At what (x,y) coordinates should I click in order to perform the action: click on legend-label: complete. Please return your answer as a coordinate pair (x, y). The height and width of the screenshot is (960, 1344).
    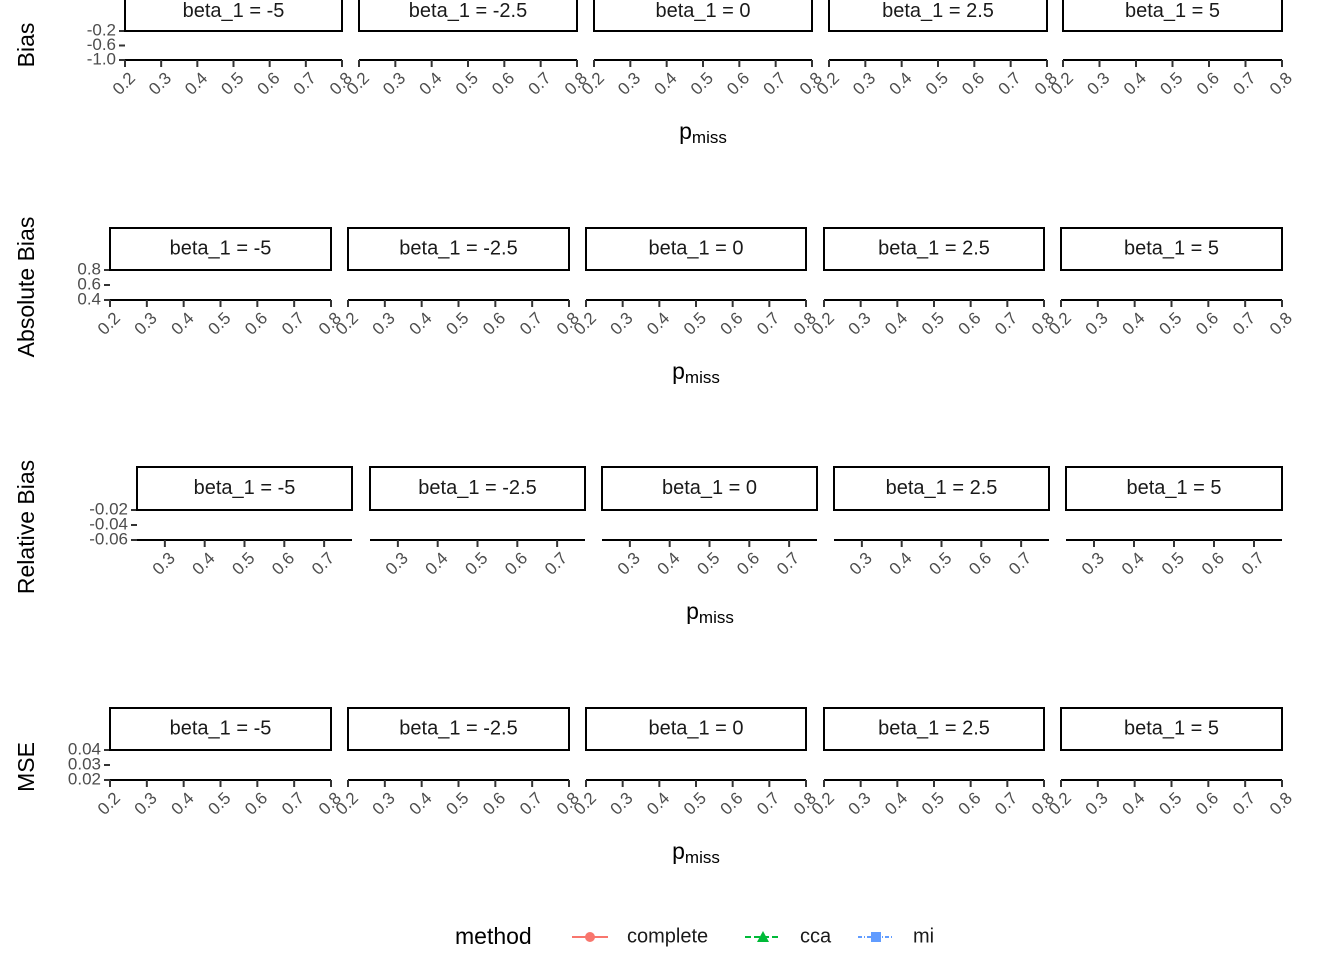
    Looking at the image, I should click on (667, 936).